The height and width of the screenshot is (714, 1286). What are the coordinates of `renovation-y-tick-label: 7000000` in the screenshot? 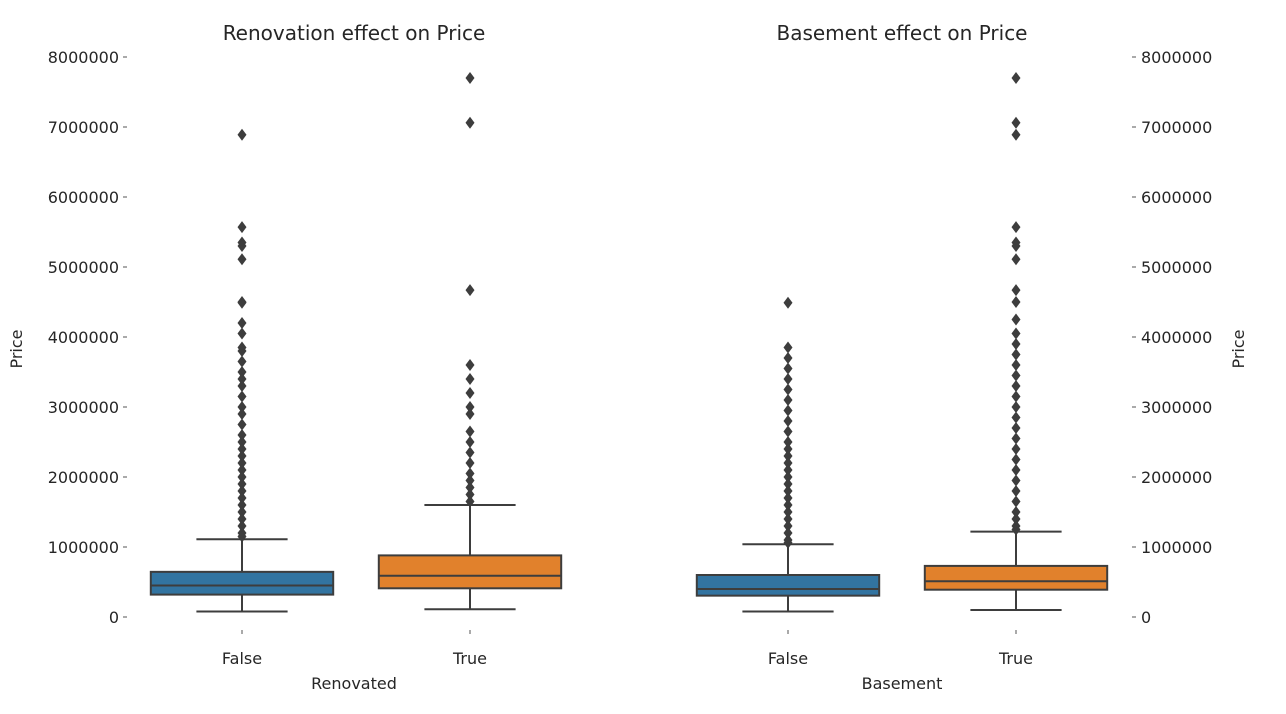 It's located at (83, 127).